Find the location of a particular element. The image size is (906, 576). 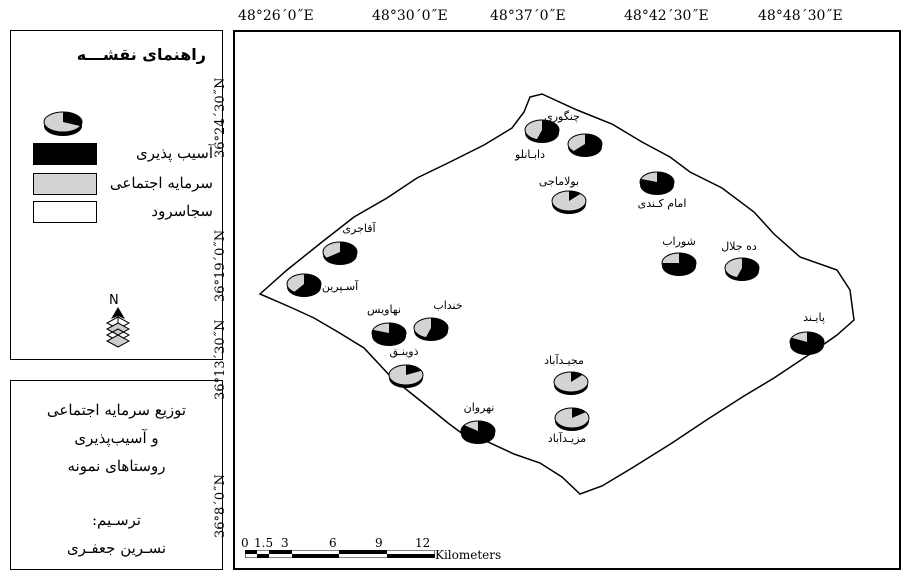

north-arrow-icon is located at coordinates (118, 329).